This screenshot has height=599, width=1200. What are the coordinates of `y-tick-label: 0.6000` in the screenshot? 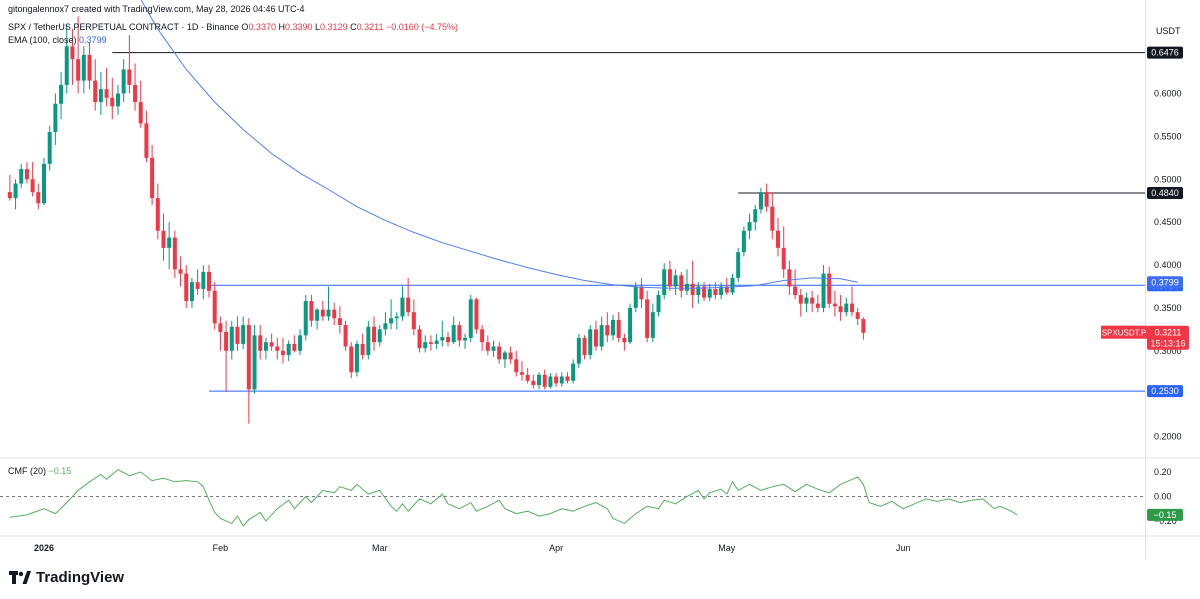 It's located at (1168, 93).